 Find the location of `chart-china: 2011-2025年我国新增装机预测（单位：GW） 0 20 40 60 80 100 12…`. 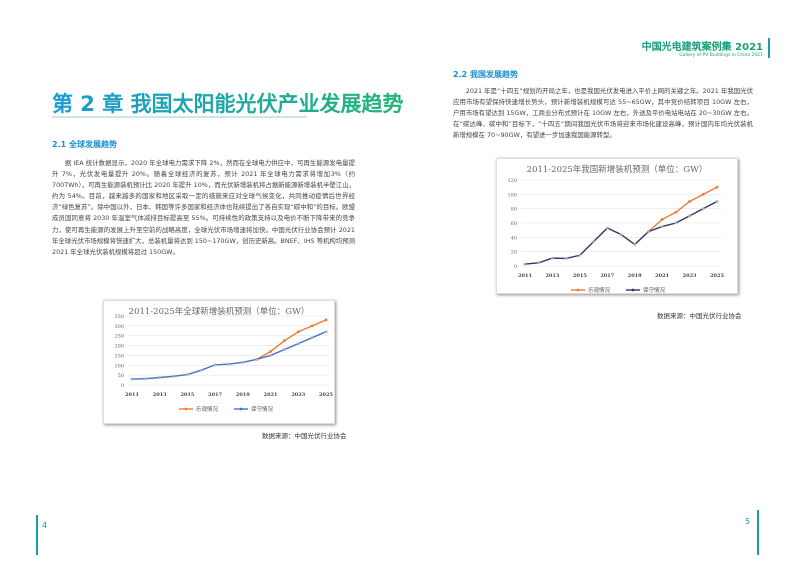

chart-china: 2011-2025年我国新增装机预测（单位：GW） 0 20 40 60 80 100 12… is located at coordinates (617, 226).